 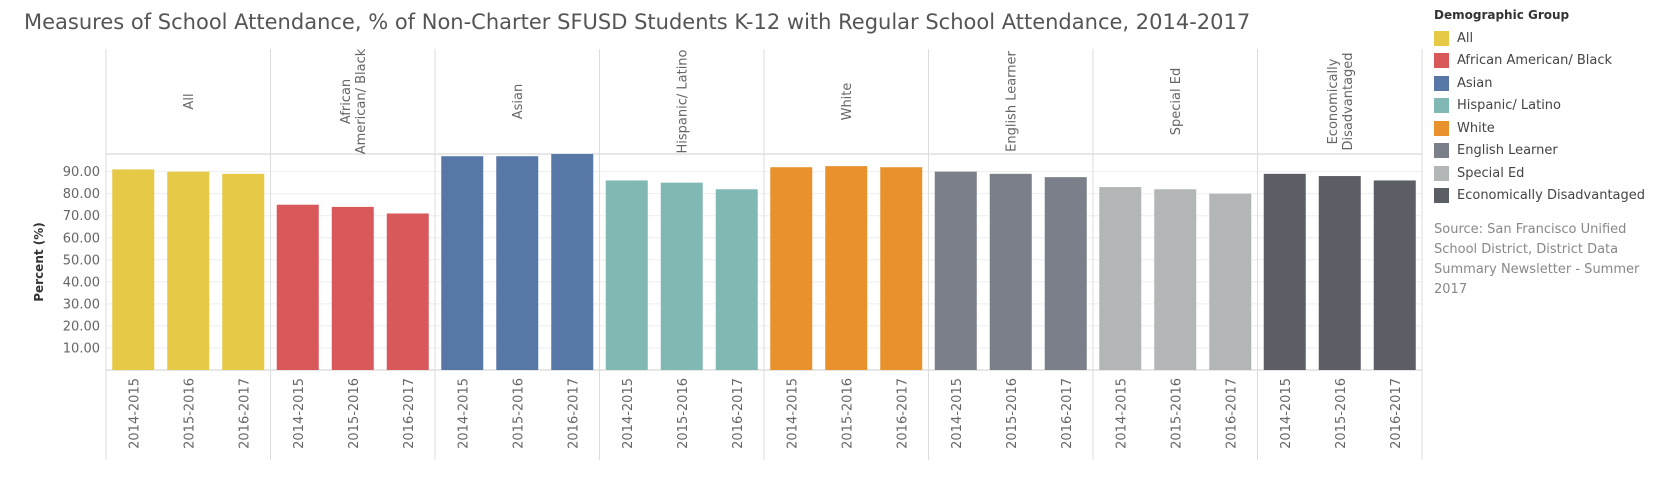 I want to click on legend-label: Asian, so click(x=1475, y=83).